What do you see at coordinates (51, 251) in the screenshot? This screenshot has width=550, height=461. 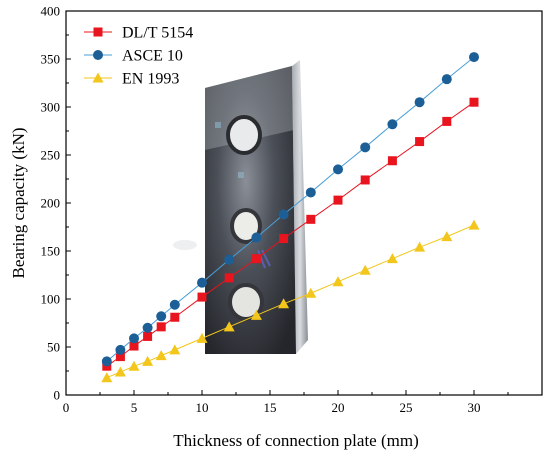 I see `y-tick-label: 150` at bounding box center [51, 251].